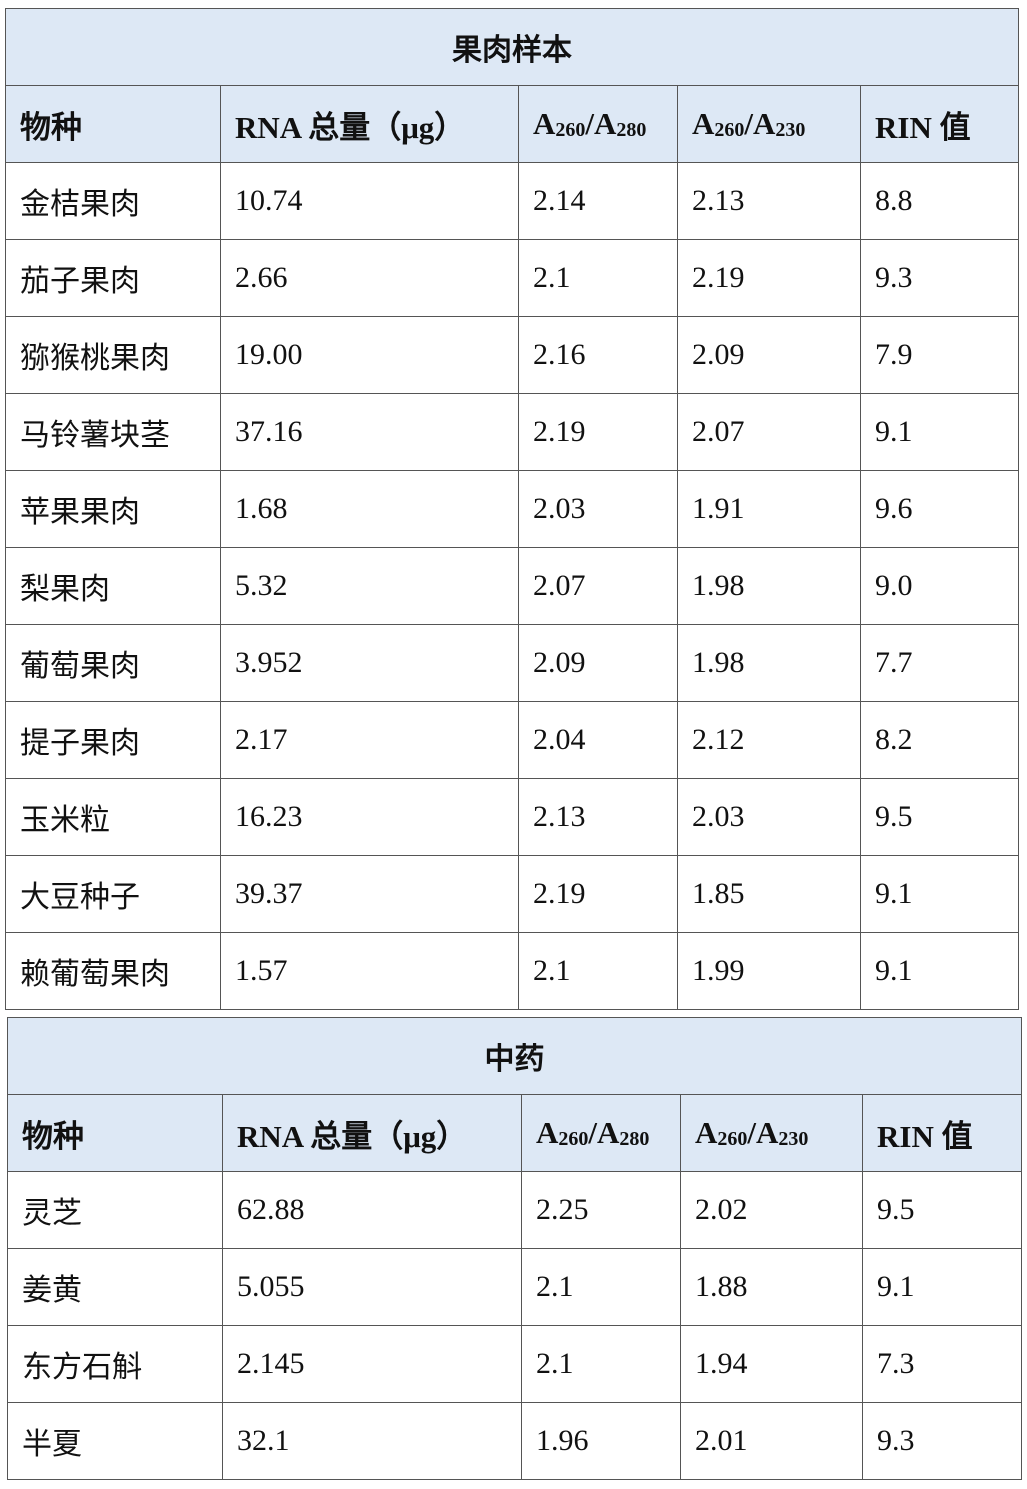  Describe the element at coordinates (115, 1210) in the screenshot. I see `table-cell: 灵芝` at that location.